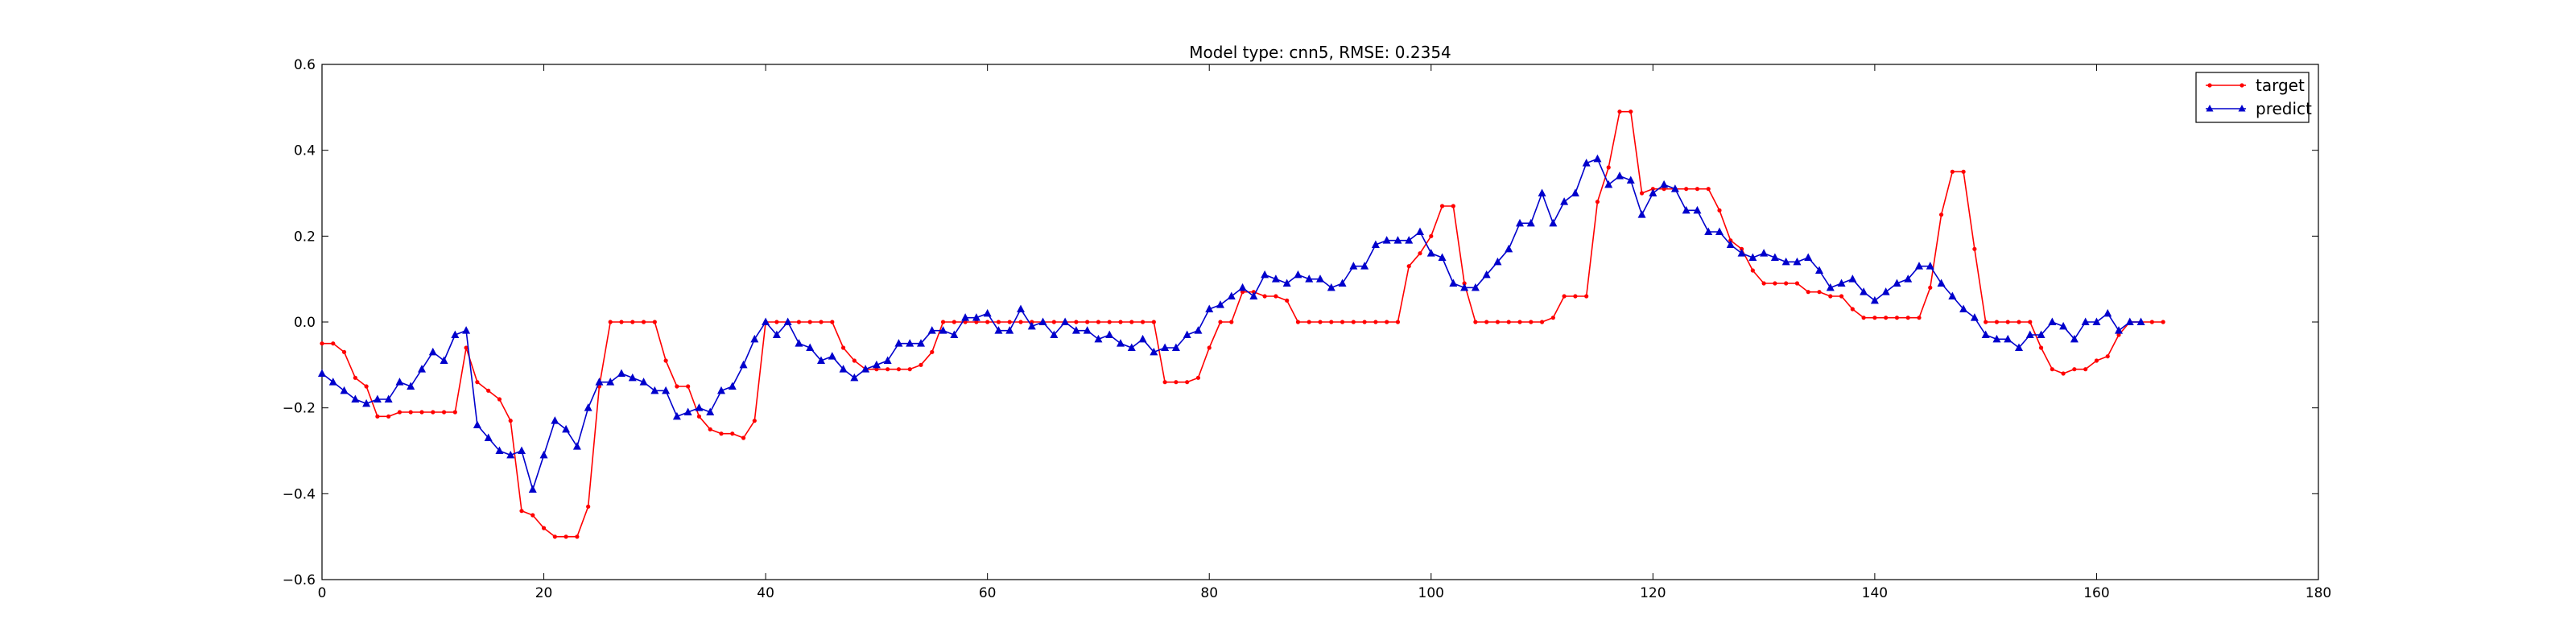 Image resolution: width=2576 pixels, height=644 pixels. Describe the element at coordinates (2096, 593) in the screenshot. I see `x-tick-label: 160` at that location.